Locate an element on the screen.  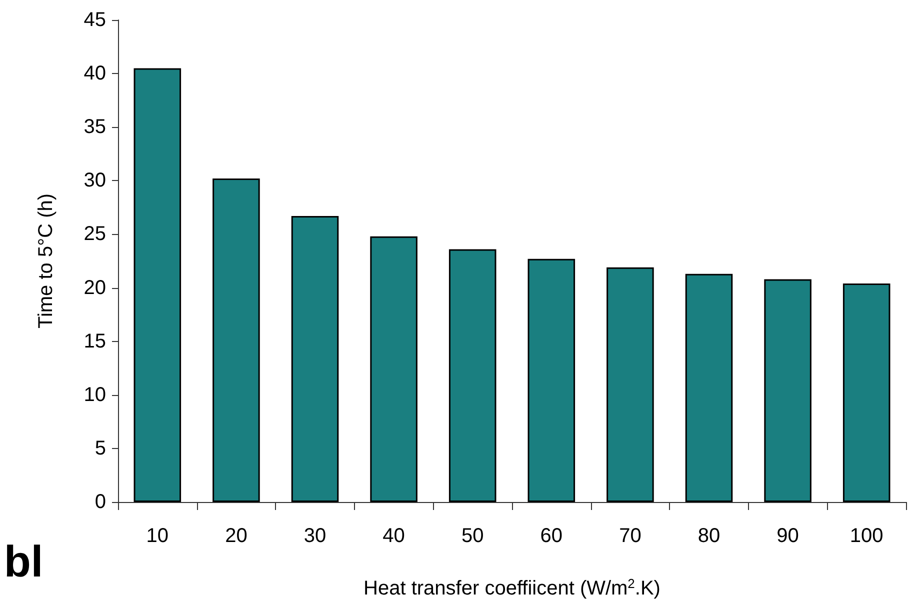
y-tick-label: 25 is located at coordinates (95, 234).